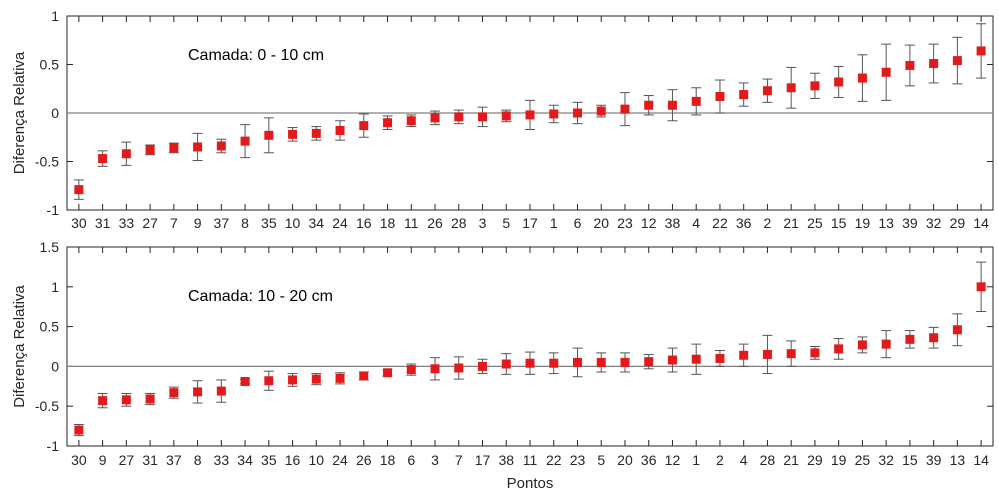  Describe the element at coordinates (198, 460) in the screenshot. I see `panel-2-xtick-label: 8` at that location.